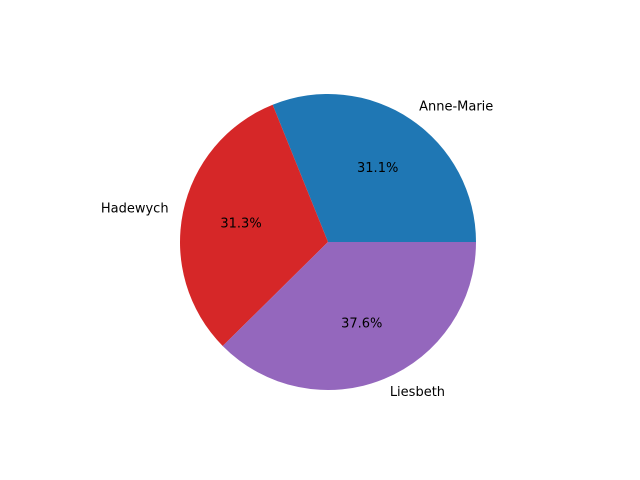 This screenshot has height=480, width=640. I want to click on pie-slice-anne-marie, so click(374, 168).